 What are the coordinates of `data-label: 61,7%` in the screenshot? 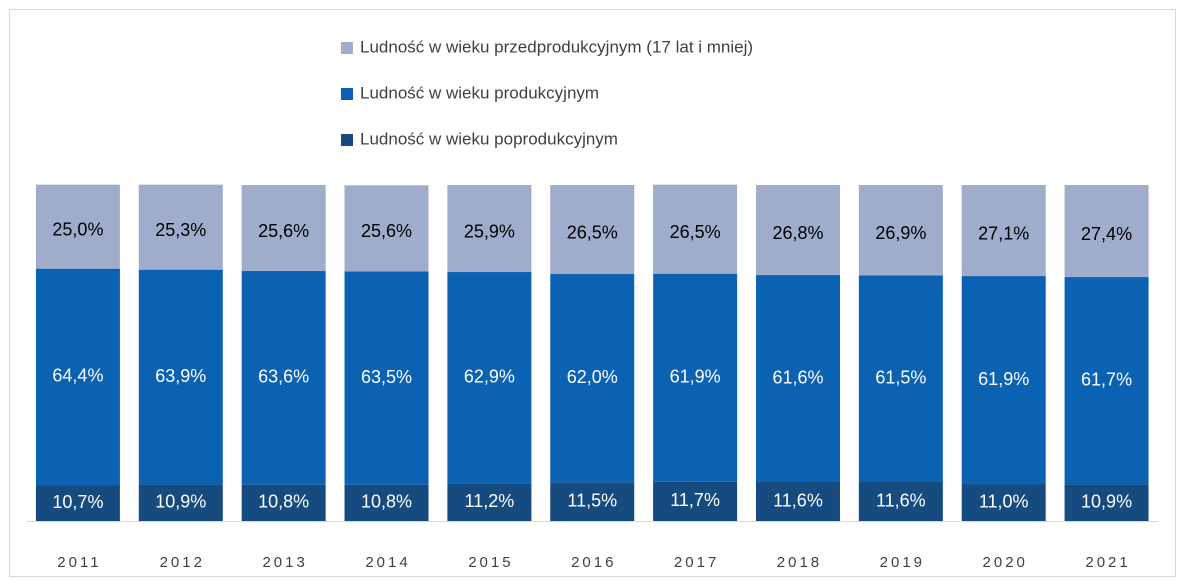 It's located at (1106, 379).